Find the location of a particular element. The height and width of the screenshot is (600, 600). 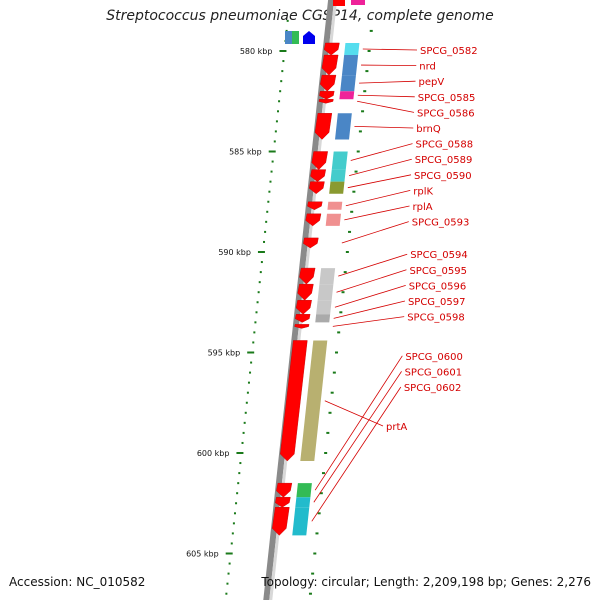

gene-label: pepV is located at coordinates (432, 82).